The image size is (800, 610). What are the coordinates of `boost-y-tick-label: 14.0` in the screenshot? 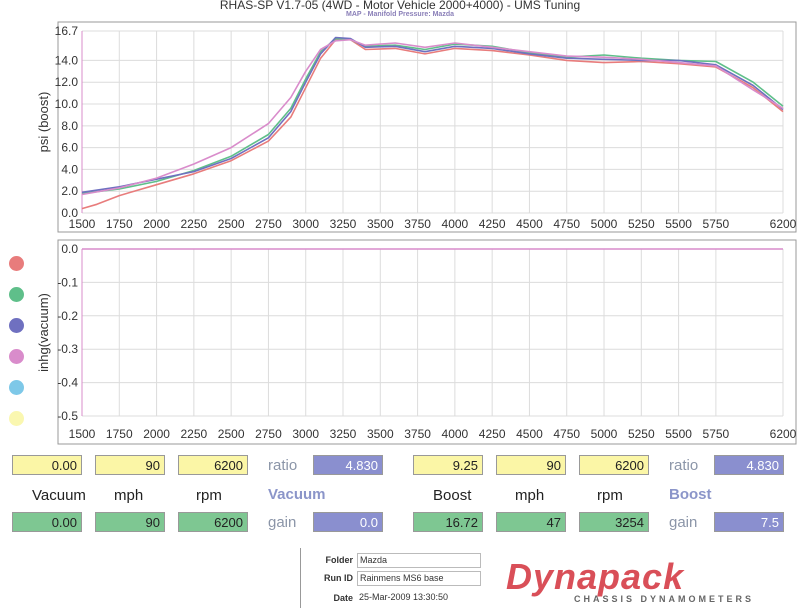 It's located at (67, 60).